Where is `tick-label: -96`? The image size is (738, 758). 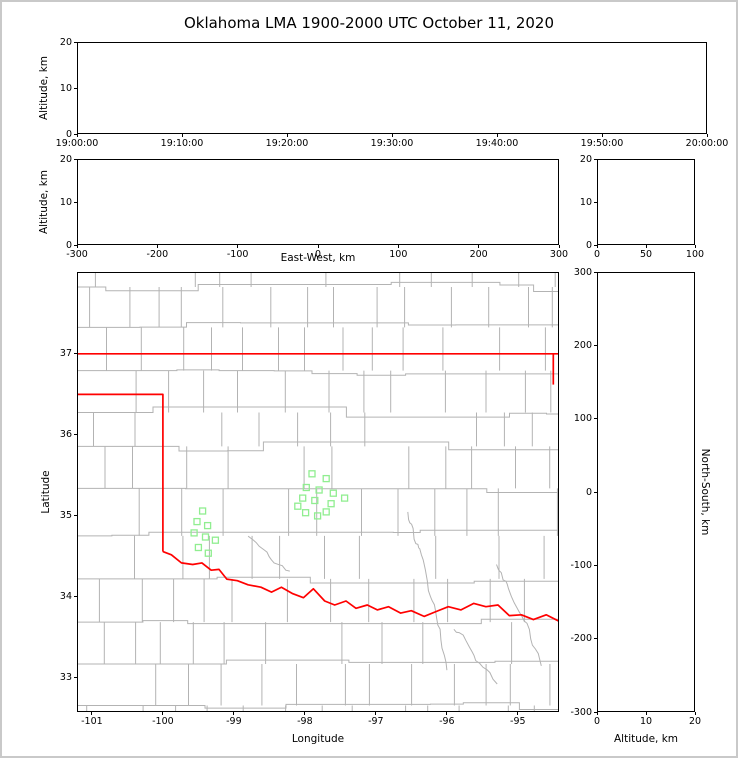 tick-label: -96 is located at coordinates (447, 721).